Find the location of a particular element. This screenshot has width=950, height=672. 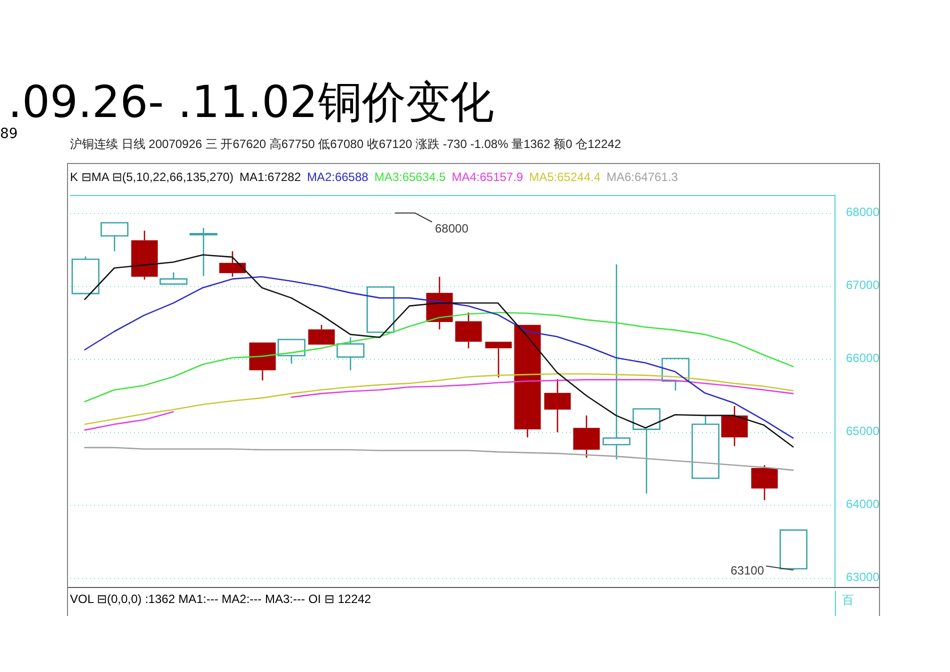

y-tick-label: 65000 is located at coordinates (863, 431).